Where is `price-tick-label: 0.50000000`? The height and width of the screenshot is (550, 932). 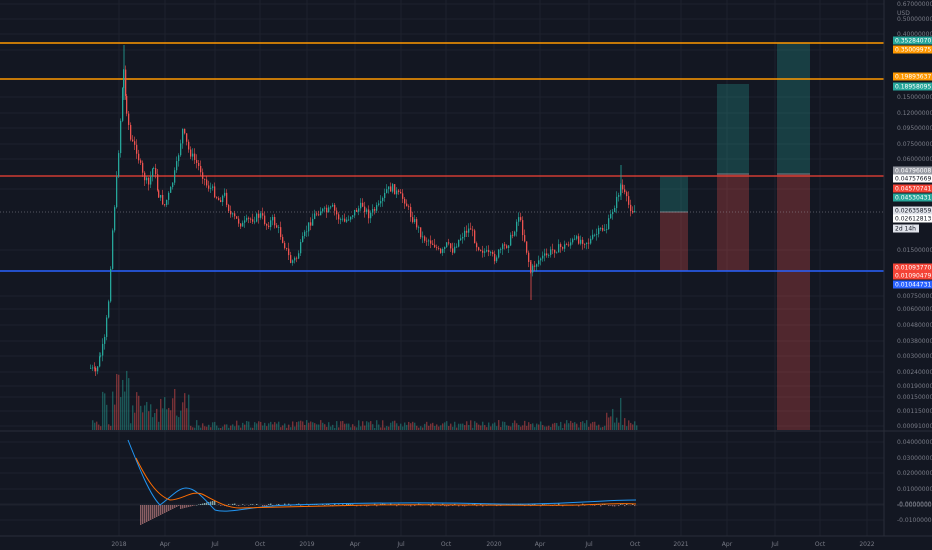 price-tick-label: 0.50000000 is located at coordinates (914, 19).